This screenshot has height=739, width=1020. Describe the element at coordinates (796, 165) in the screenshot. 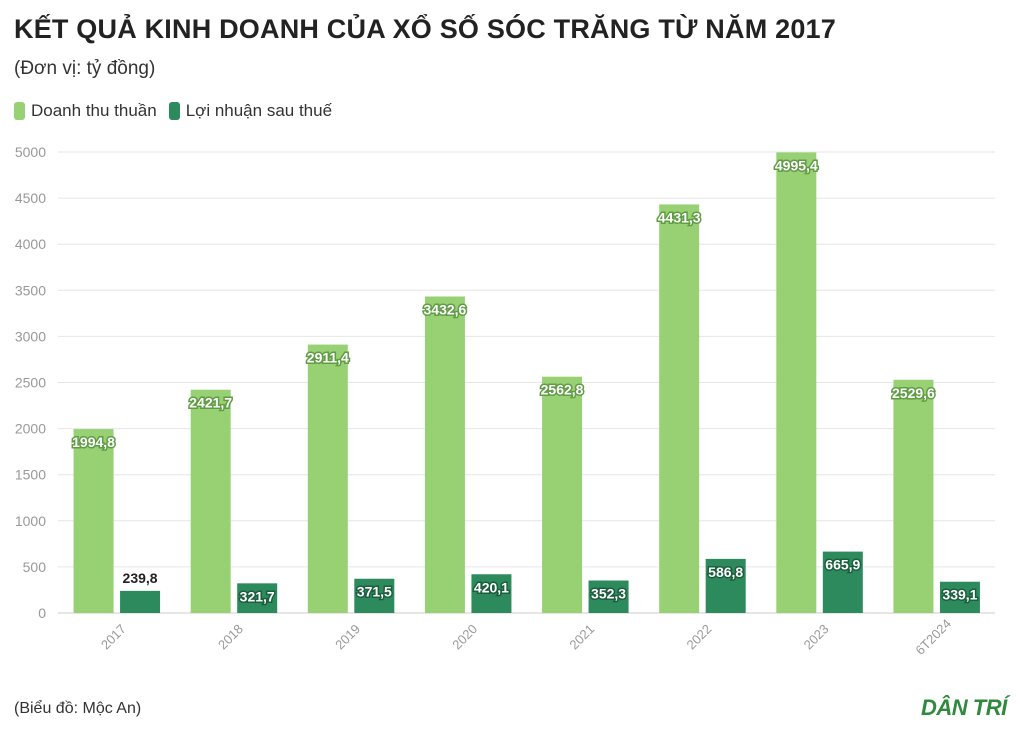

I see `data-label-revenue: 4995,4` at that location.